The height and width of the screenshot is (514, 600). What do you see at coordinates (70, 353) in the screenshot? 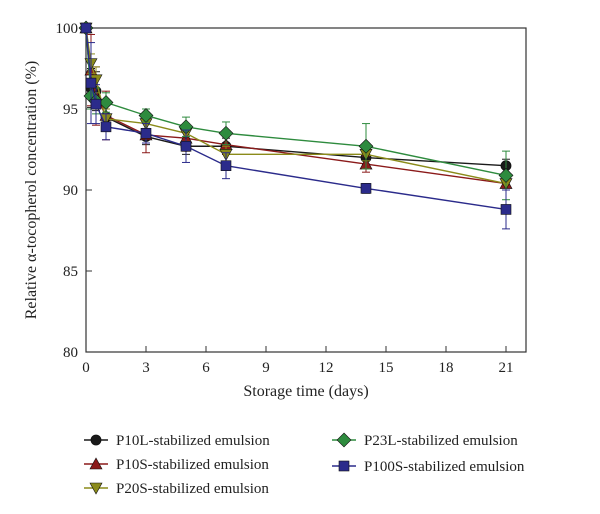
I see `y-tick-label: 80` at bounding box center [70, 353].